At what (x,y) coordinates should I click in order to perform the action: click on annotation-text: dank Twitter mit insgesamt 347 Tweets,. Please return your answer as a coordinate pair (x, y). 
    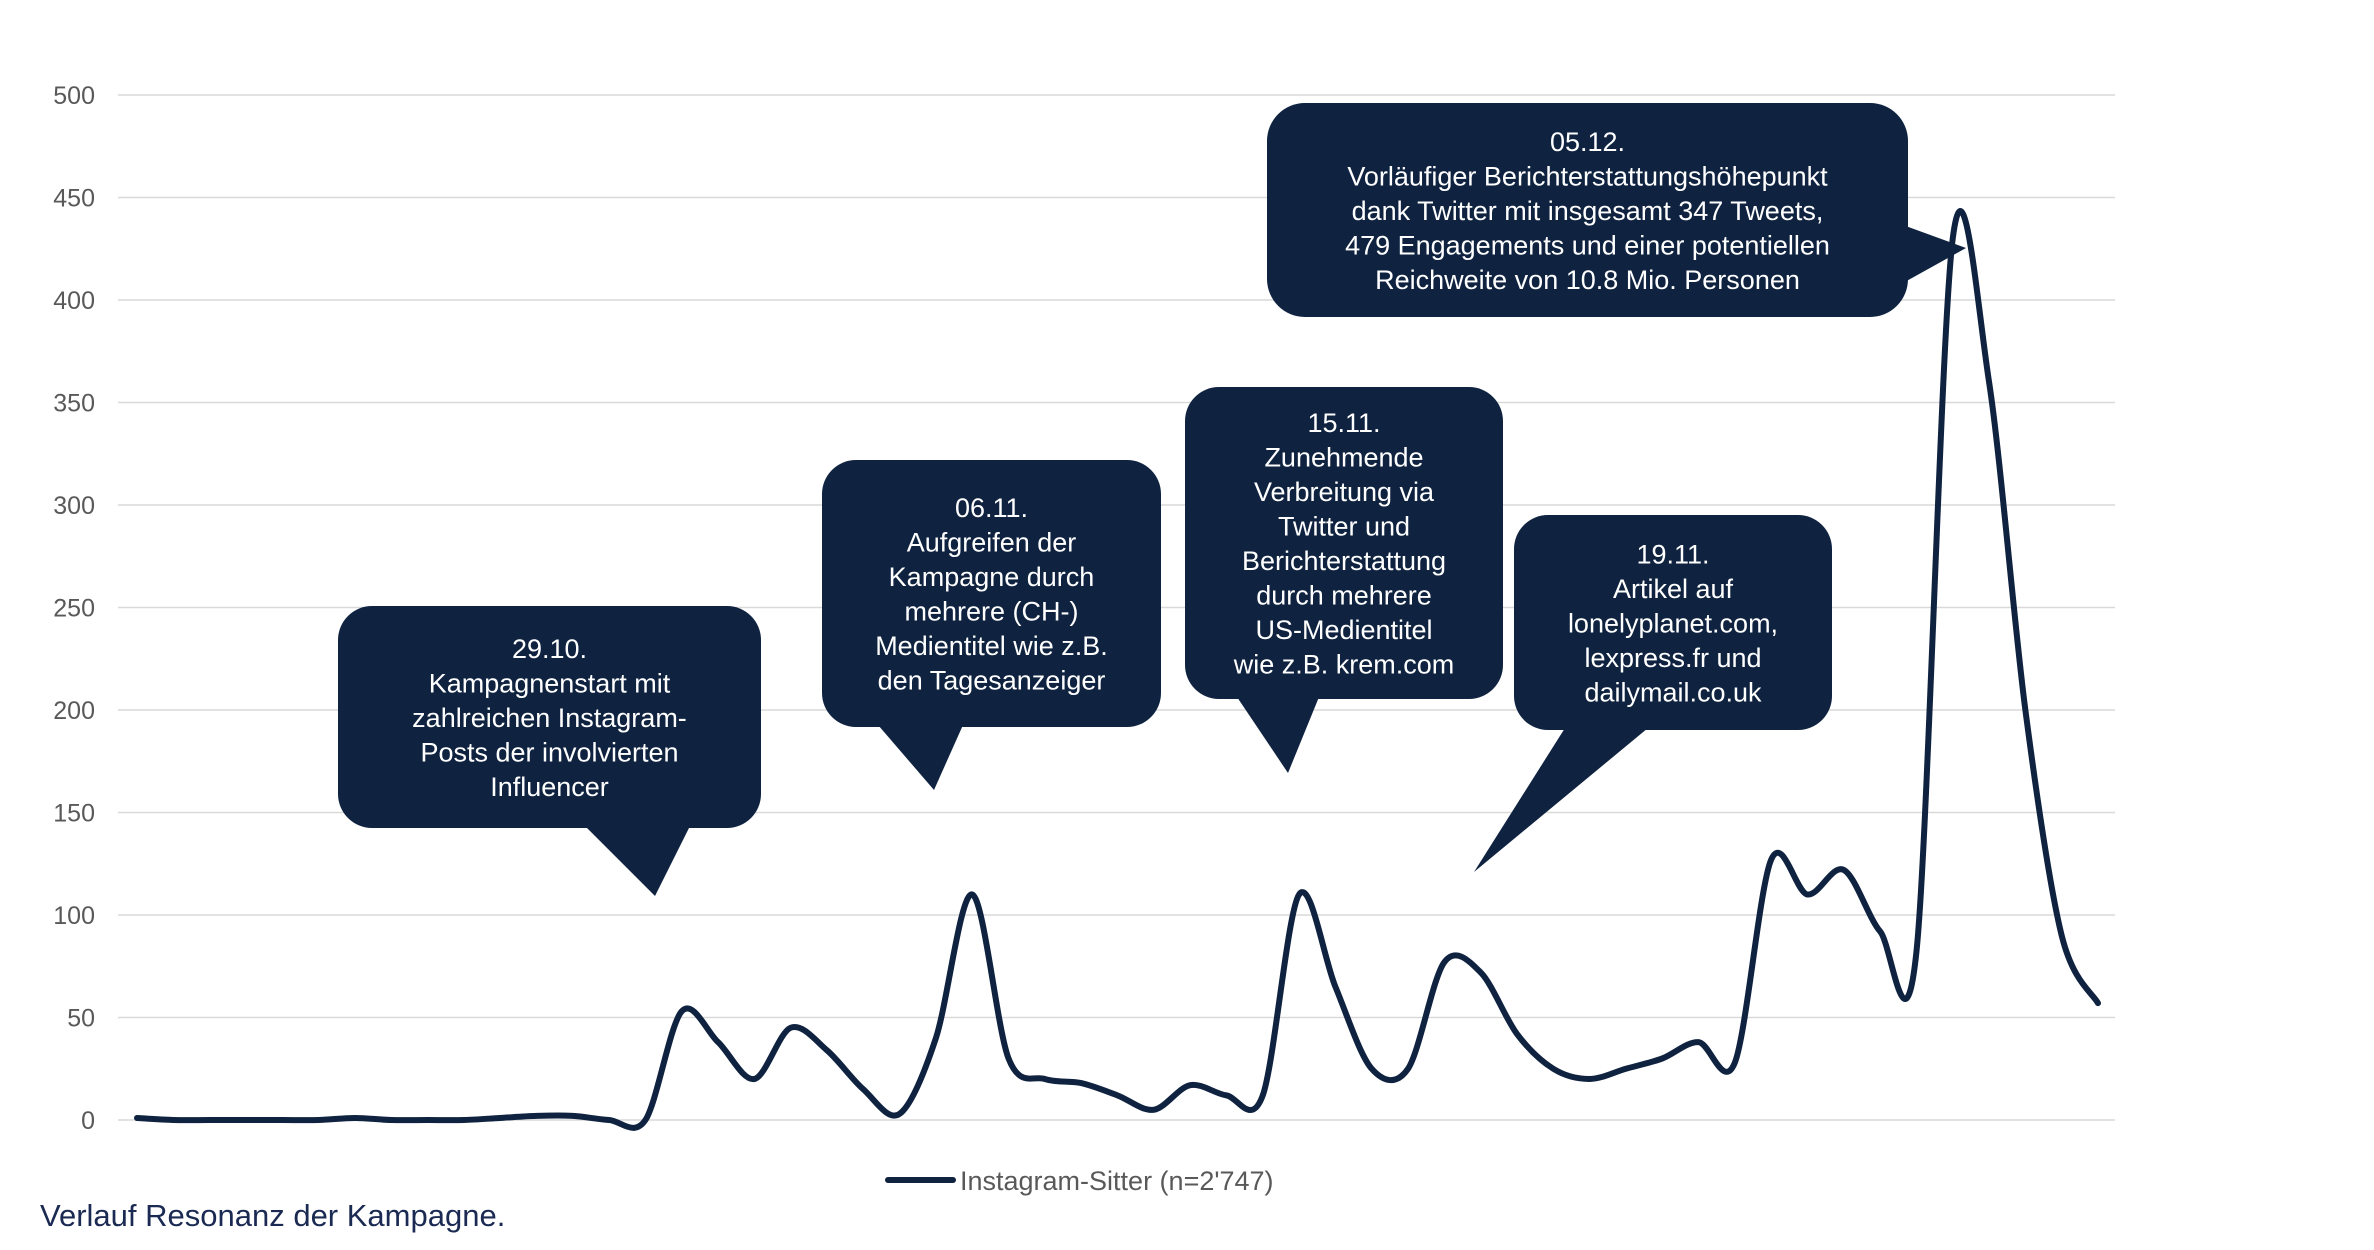
    Looking at the image, I should click on (1588, 211).